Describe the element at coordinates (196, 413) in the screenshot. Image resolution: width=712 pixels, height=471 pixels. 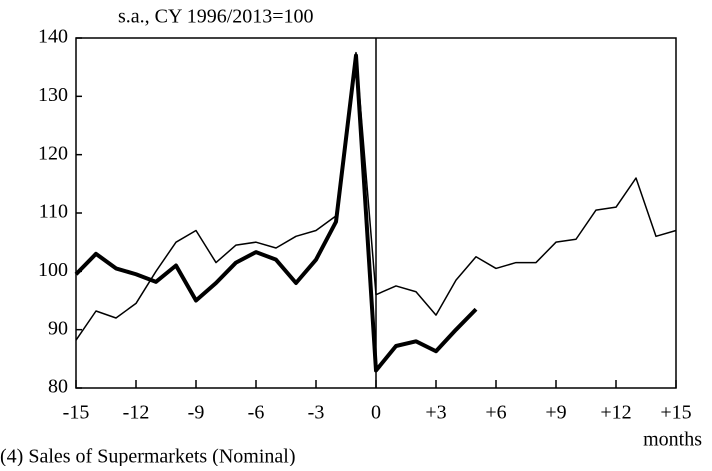
I see `x-tick-label: -9` at that location.